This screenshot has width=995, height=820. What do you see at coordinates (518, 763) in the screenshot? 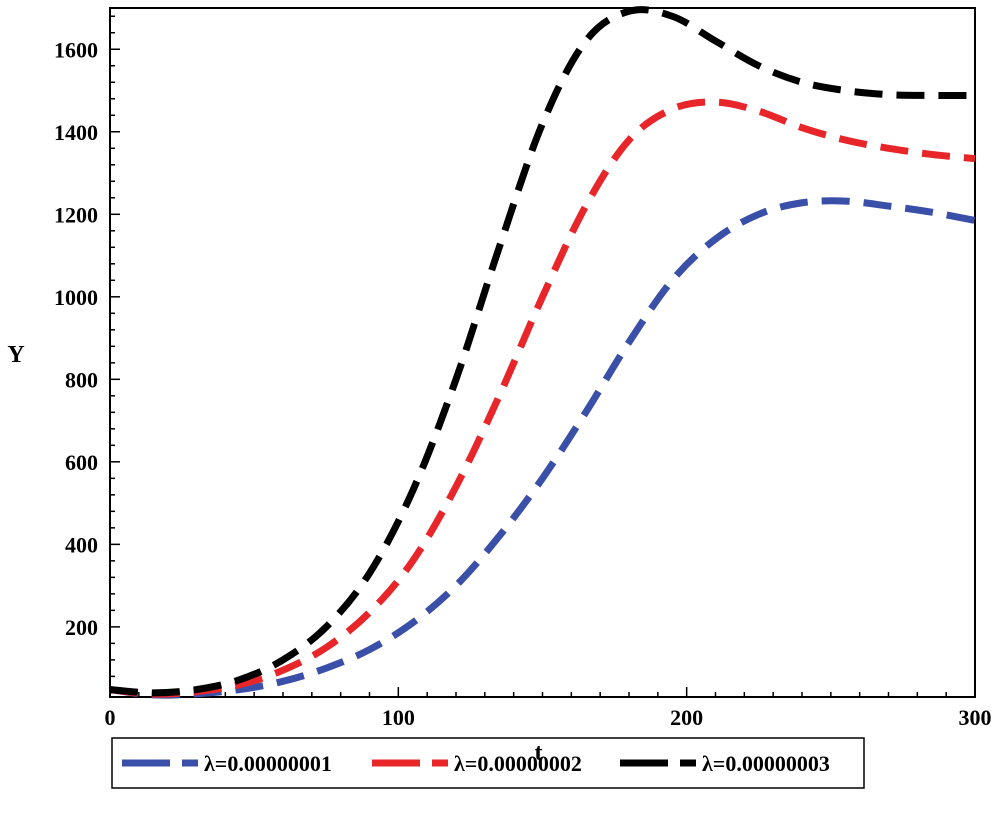
I see `legend-label-2: λ=0.00000002` at bounding box center [518, 763].